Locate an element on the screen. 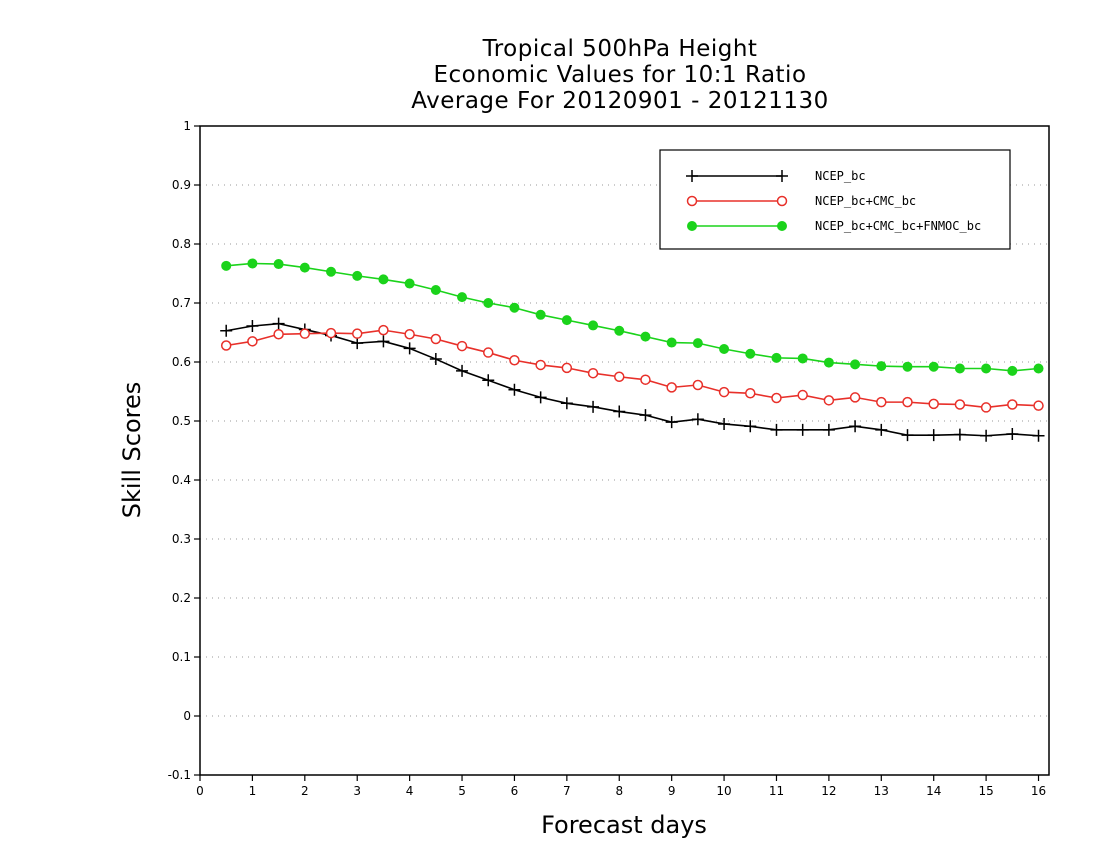  chart-title-line-2: Economic Values for 10:1 Ratio is located at coordinates (620, 75).